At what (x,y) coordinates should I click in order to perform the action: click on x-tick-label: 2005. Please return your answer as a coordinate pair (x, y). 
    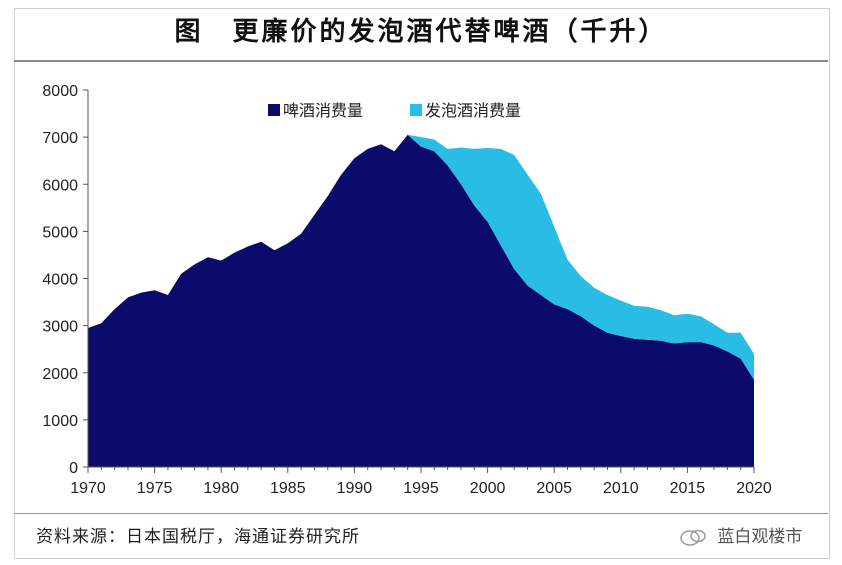
    Looking at the image, I should click on (554, 488).